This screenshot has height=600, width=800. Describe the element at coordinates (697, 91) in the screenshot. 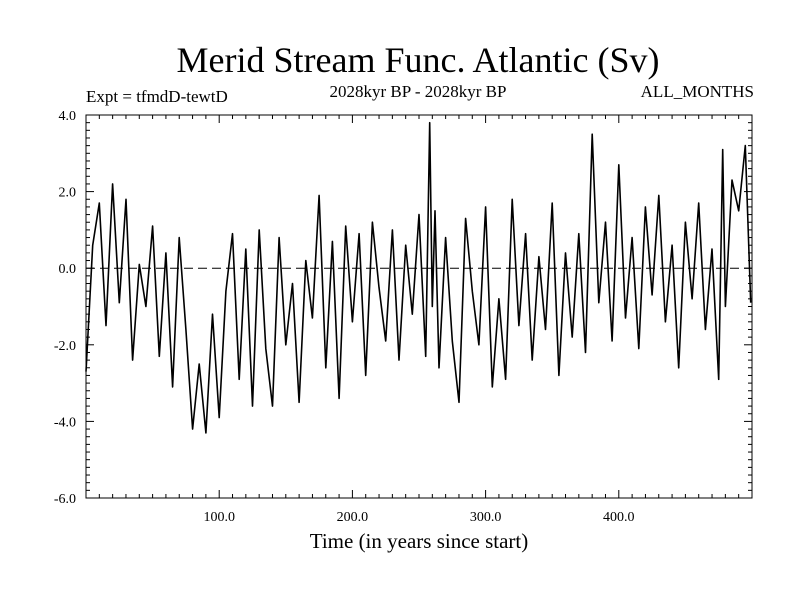

I see `months-label: ALL_MONTHS` at that location.